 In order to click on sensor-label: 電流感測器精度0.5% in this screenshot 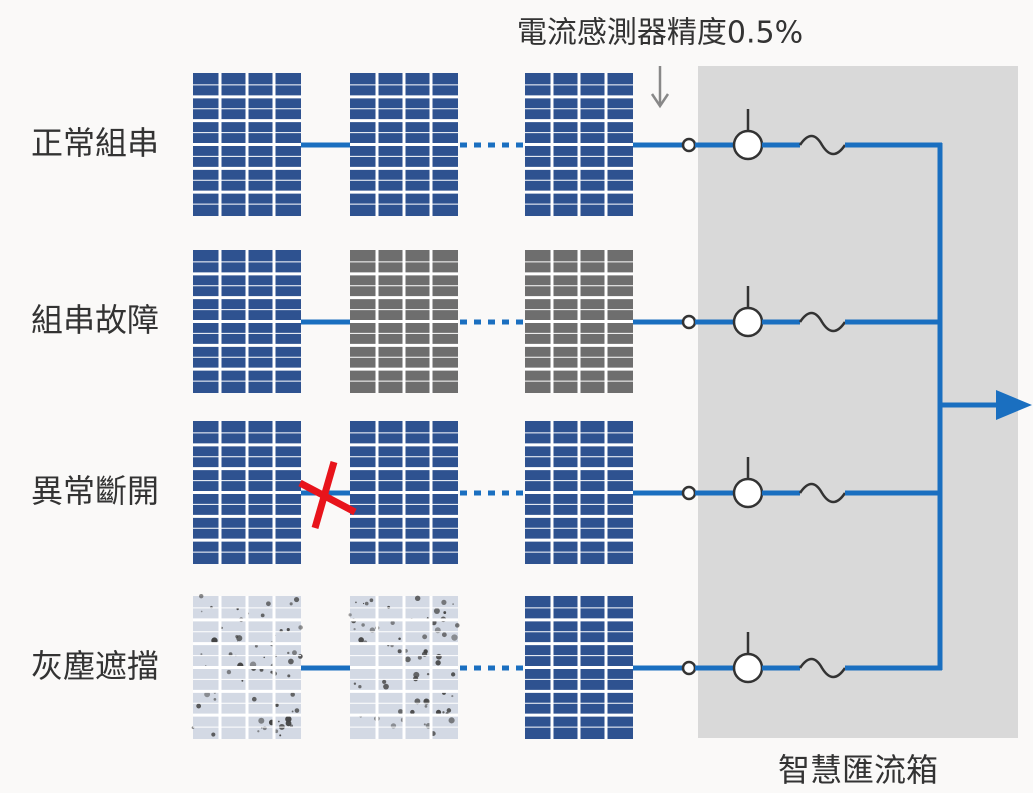, I will do `click(660, 33)`.